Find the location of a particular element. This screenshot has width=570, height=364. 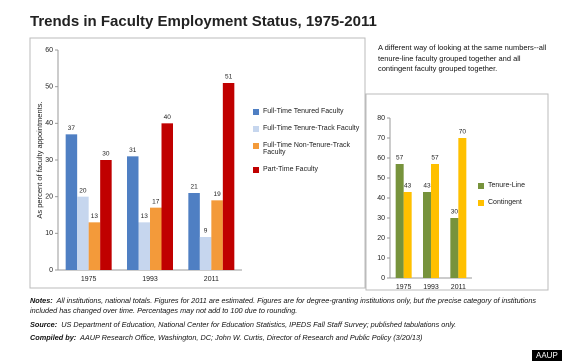

legend-label: Part-Time Faculty is located at coordinates (290, 169).